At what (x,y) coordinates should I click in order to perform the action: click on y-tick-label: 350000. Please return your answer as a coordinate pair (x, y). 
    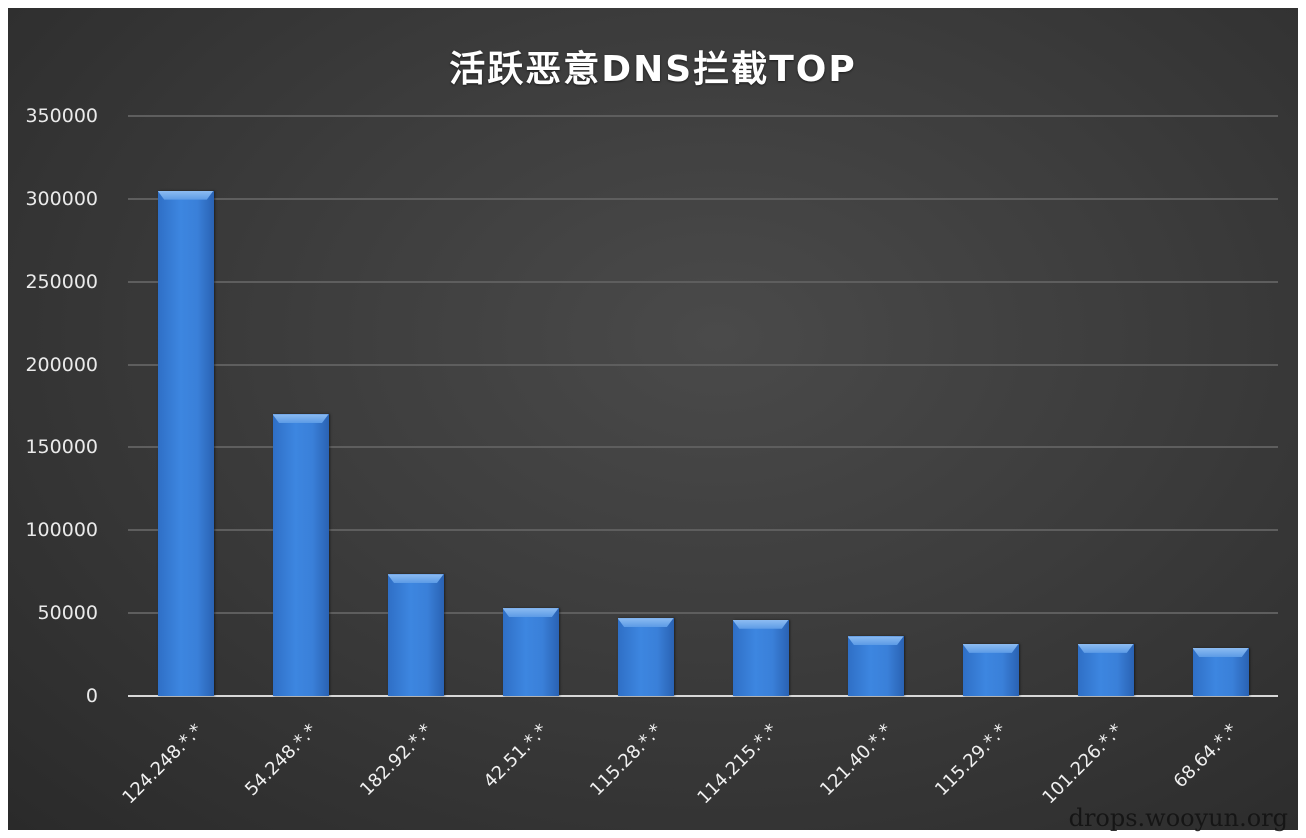
    Looking at the image, I should click on (61, 116).